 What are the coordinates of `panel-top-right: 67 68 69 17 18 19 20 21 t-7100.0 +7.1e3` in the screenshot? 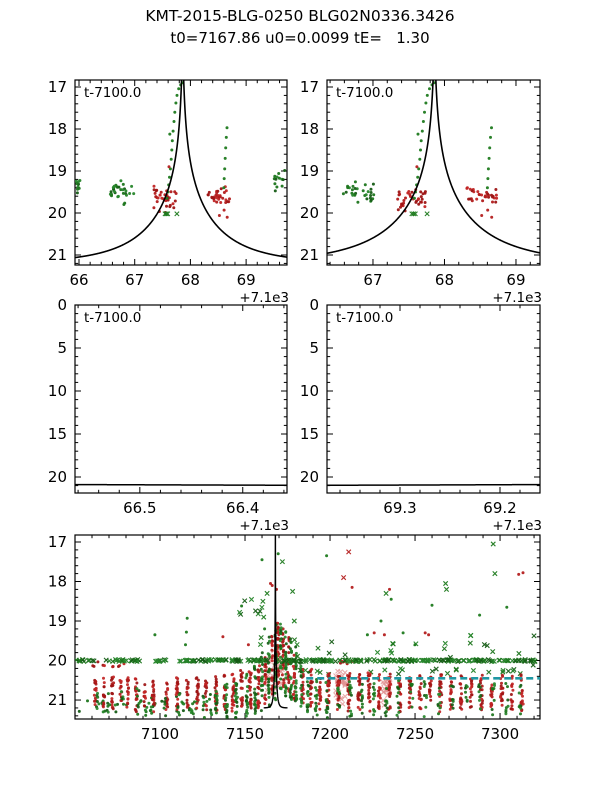 It's located at (421, 192).